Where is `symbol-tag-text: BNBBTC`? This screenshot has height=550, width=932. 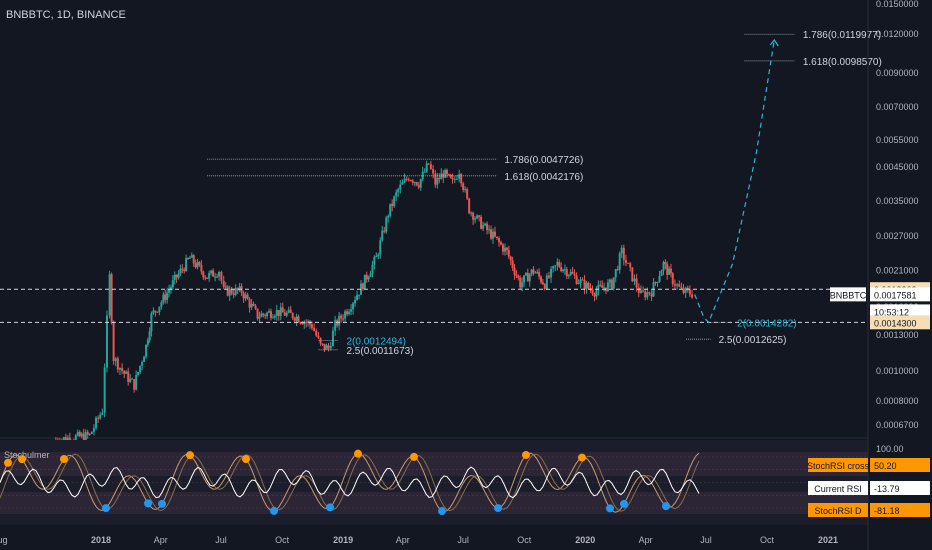 symbol-tag-text: BNBBTC is located at coordinates (848, 295).